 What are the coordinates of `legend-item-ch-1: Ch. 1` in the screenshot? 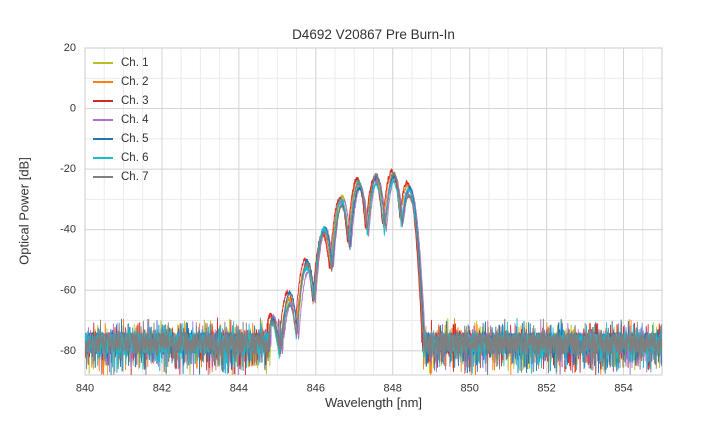 It's located at (121, 63).